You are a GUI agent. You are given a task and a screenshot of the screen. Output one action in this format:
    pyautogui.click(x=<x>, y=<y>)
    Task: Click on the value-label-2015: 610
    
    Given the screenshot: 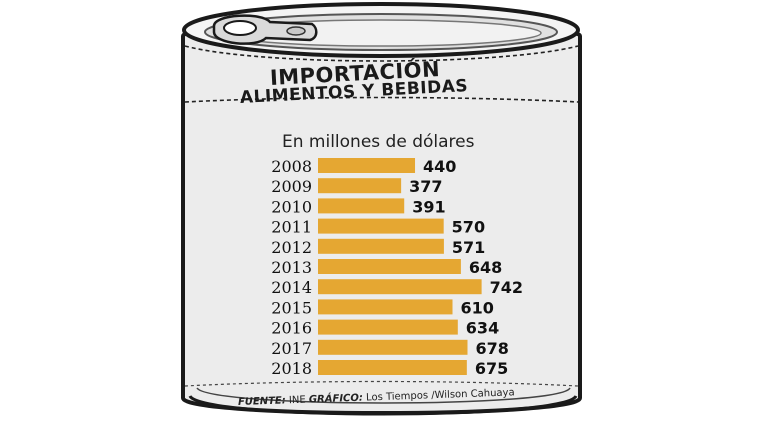 What is the action you would take?
    pyautogui.click(x=477, y=307)
    